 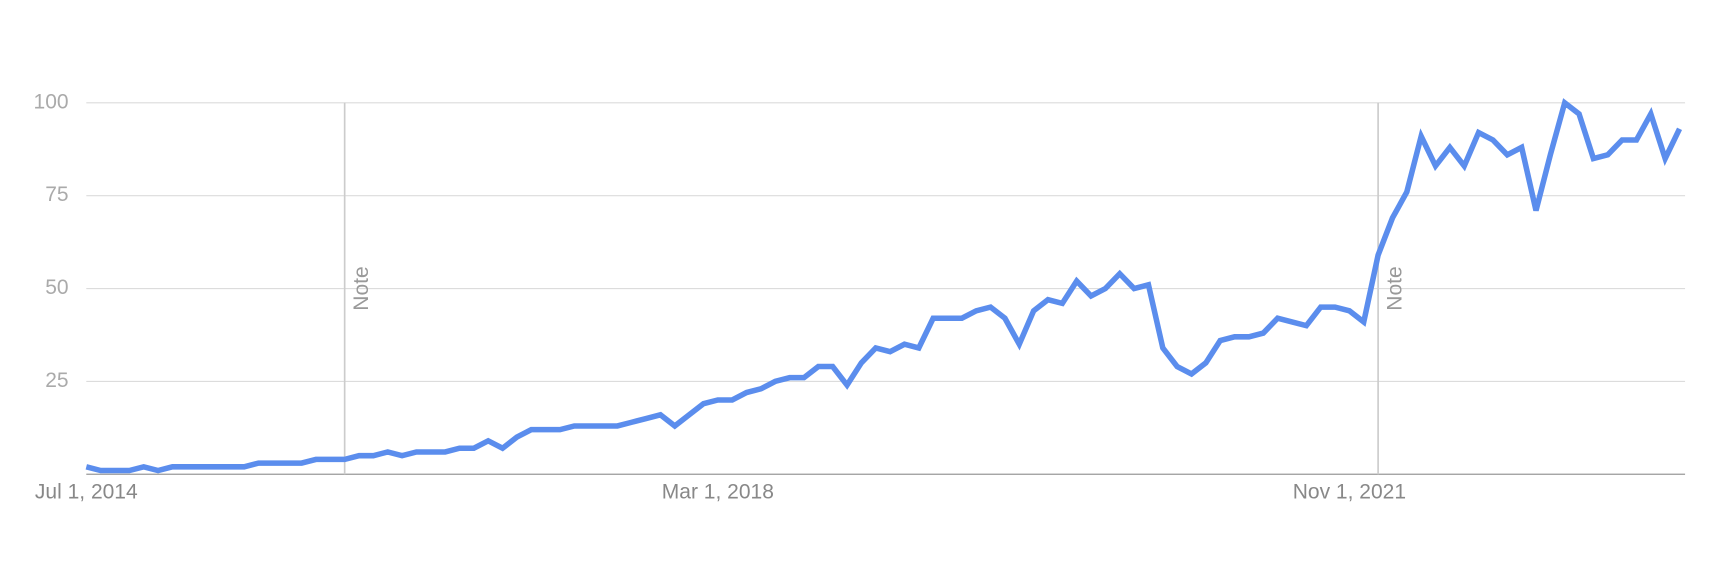 What do you see at coordinates (56, 287) in the screenshot?
I see `y-tick-label: 50` at bounding box center [56, 287].